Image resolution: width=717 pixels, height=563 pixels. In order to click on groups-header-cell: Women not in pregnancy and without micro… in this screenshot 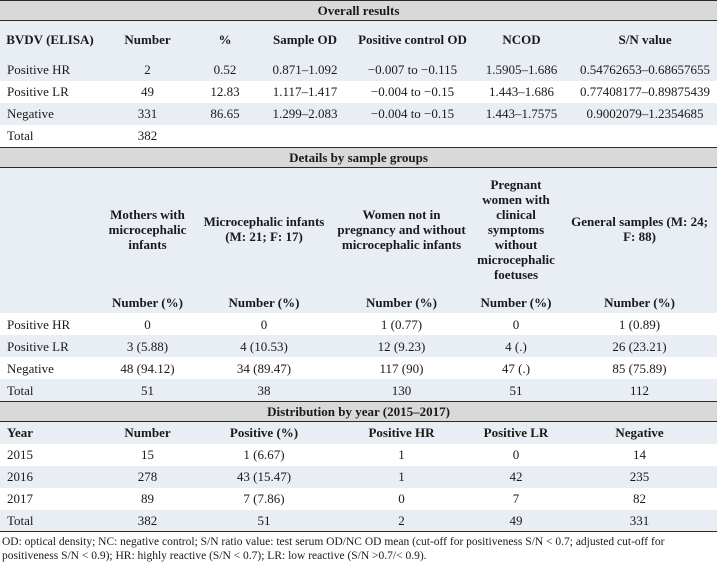, I will do `click(401, 229)`.